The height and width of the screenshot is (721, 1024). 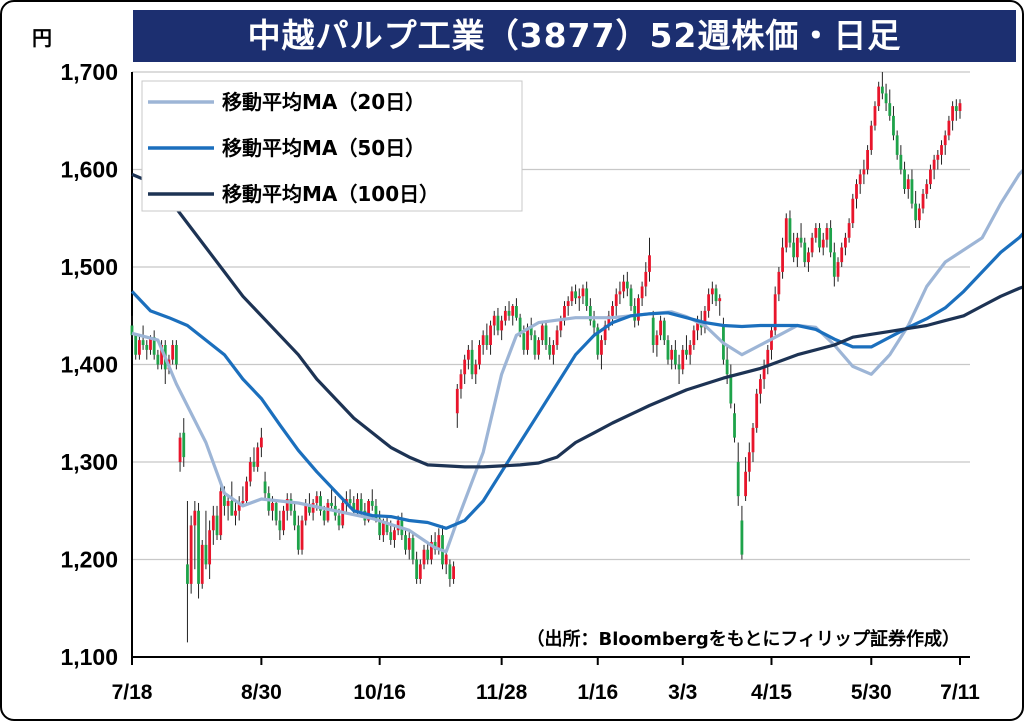 What do you see at coordinates (89, 170) in the screenshot?
I see `y-tick-label: 1,600` at bounding box center [89, 170].